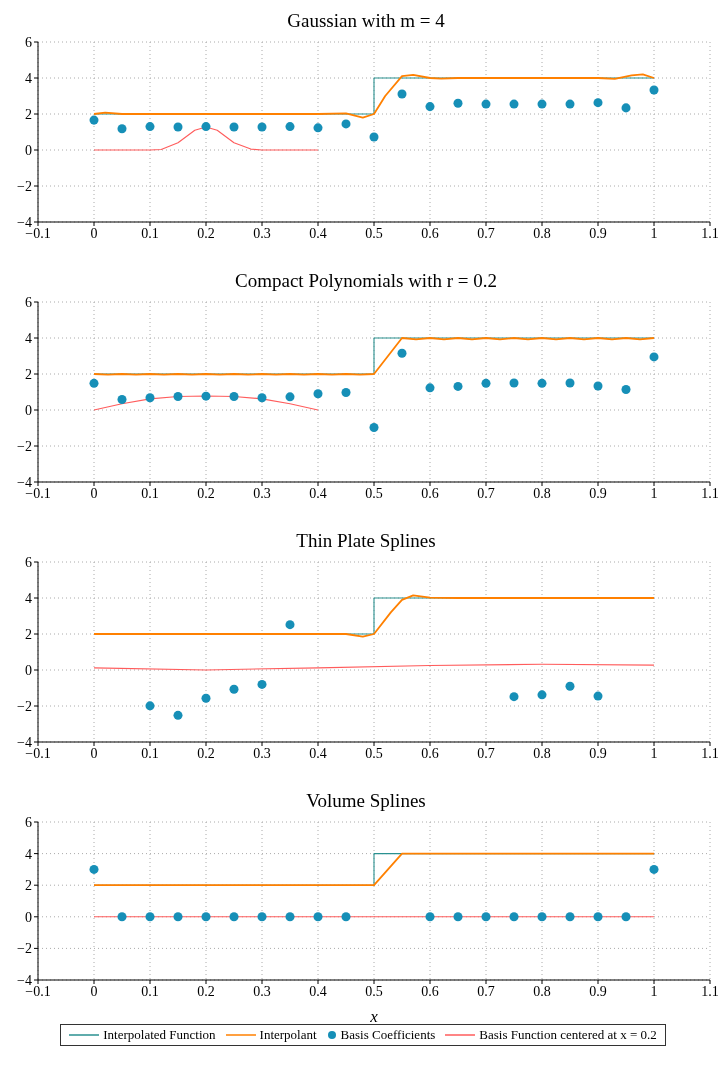 This screenshot has width=724, height=1091. What do you see at coordinates (366, 801) in the screenshot?
I see `chart-title: Volume Splines` at bounding box center [366, 801].